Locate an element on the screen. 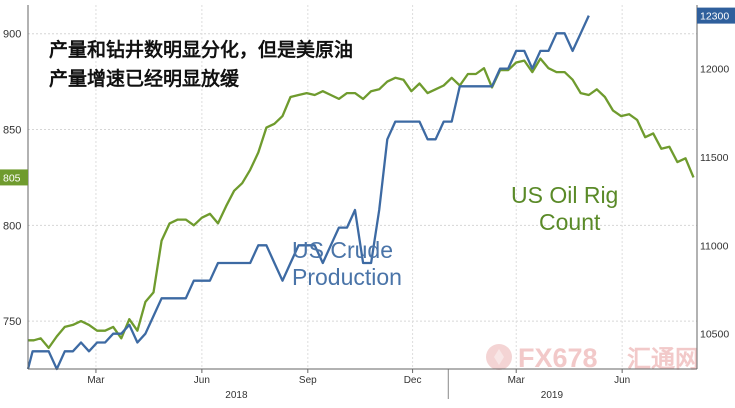 The width and height of the screenshot is (735, 408). watermark-text: FX678 is located at coordinates (558, 358).